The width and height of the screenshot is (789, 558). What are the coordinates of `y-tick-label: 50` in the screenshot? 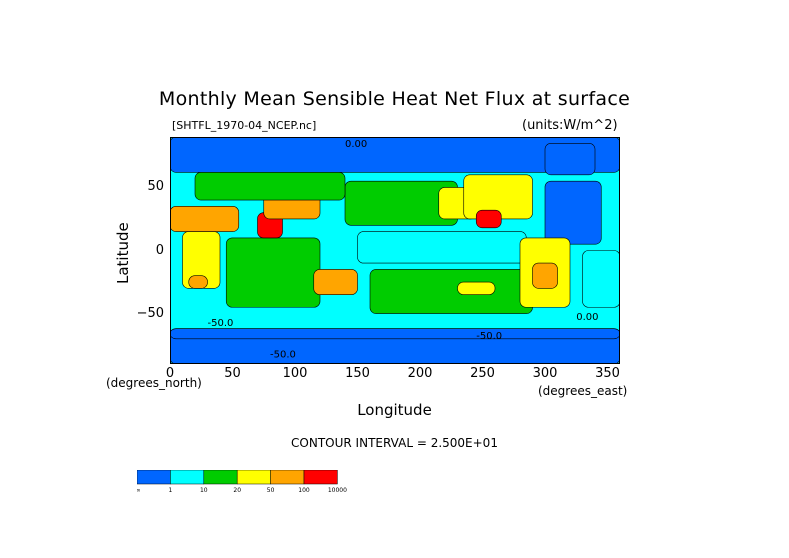 It's located at (155, 187).